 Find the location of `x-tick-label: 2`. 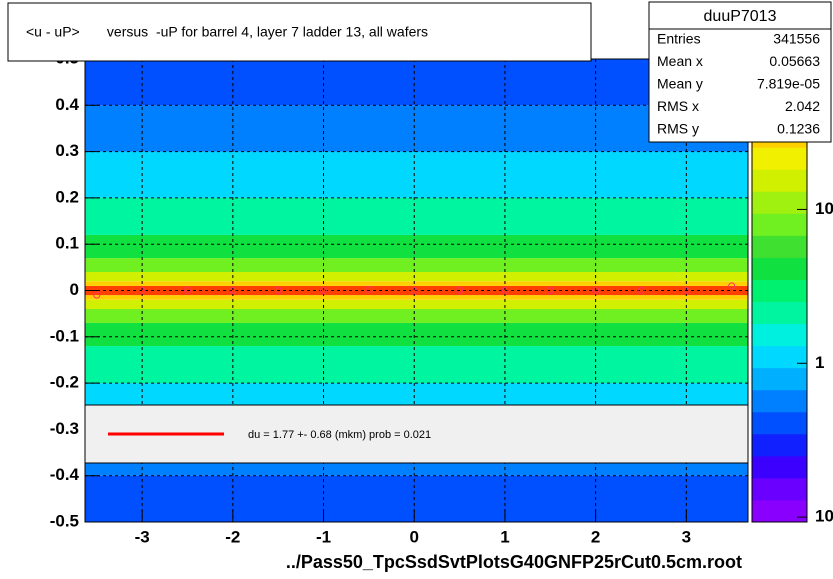

x-tick-label: 2 is located at coordinates (595, 536).